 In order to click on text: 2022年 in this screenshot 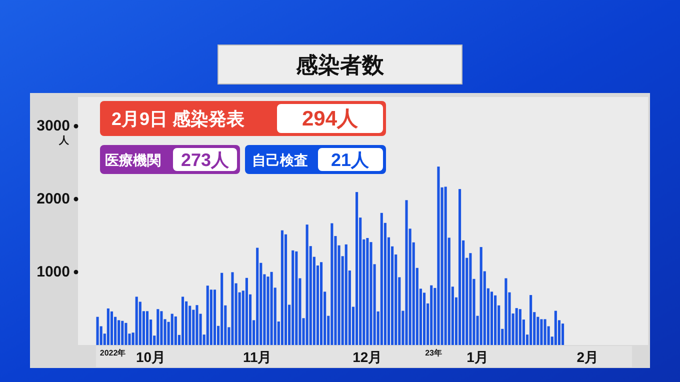, I will do `click(113, 353)`.